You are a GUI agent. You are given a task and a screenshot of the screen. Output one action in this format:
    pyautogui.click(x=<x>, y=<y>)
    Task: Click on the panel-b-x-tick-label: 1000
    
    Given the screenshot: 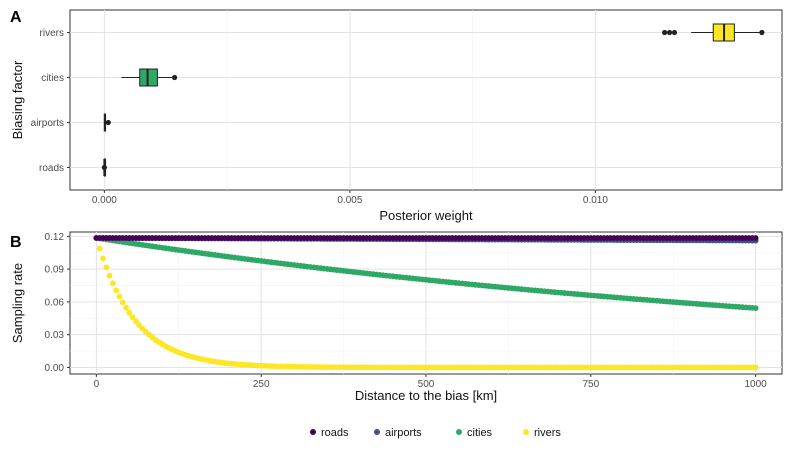 What is the action you would take?
    pyautogui.click(x=756, y=384)
    